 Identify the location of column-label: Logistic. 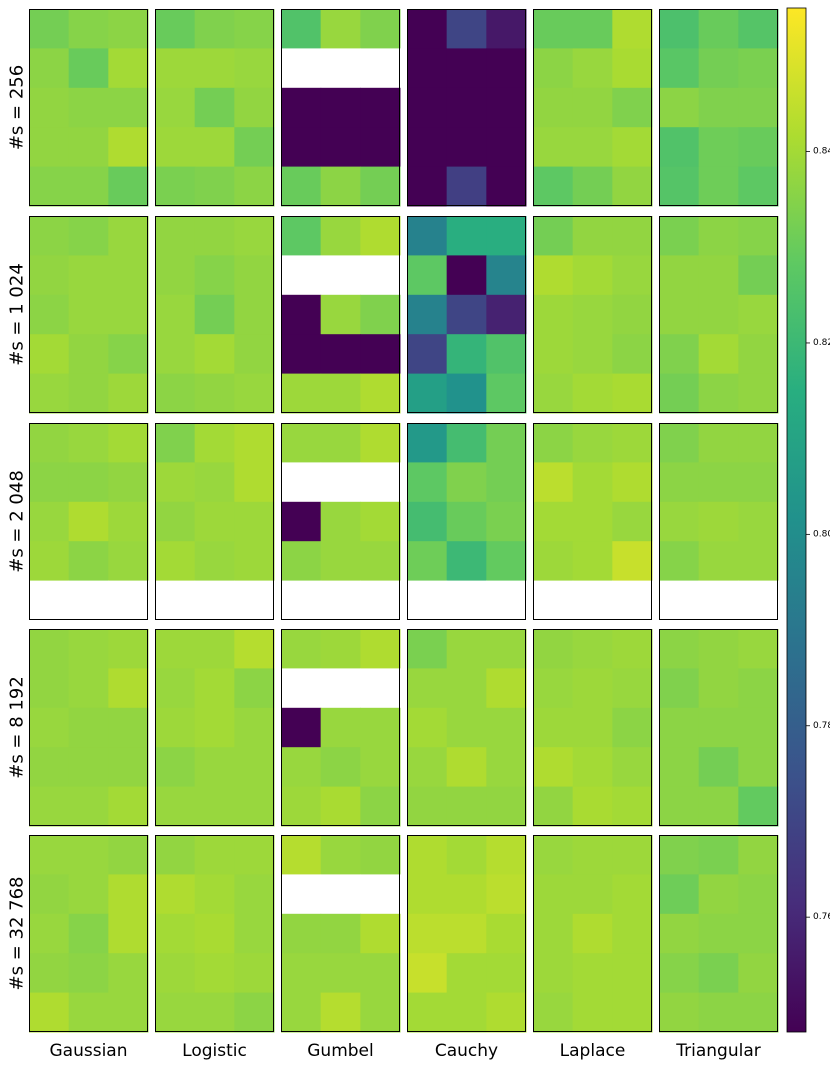
(214, 1051).